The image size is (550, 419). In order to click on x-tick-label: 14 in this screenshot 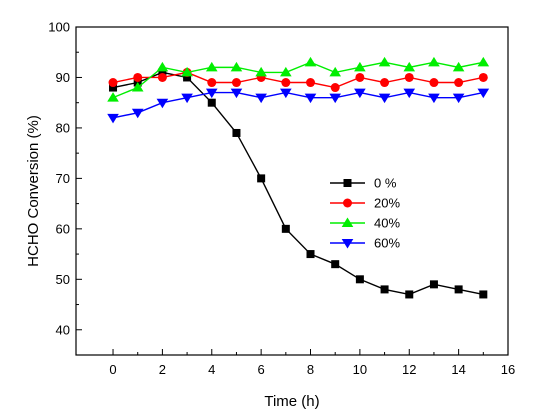, I will do `click(458, 369)`.